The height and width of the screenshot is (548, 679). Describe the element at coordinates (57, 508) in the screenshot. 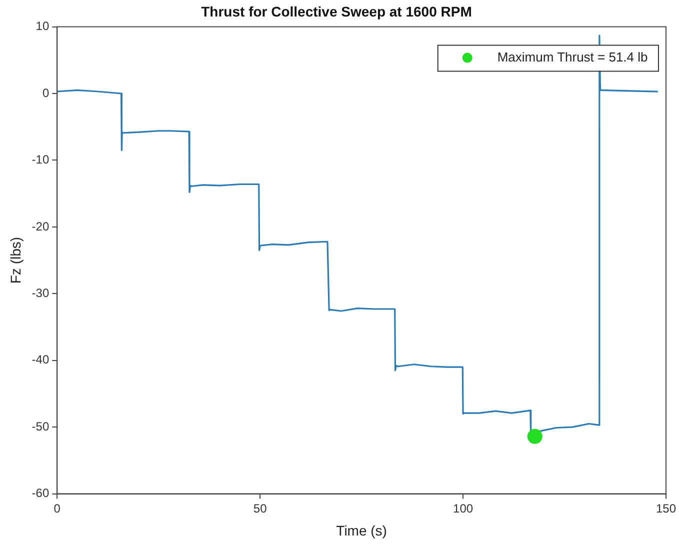

I see `x-tick-label: 0` at that location.